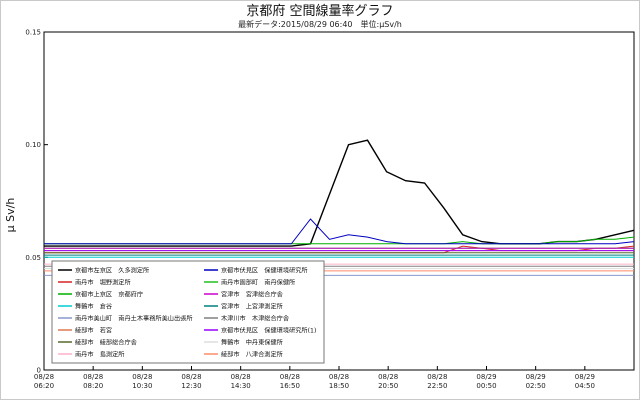 This screenshot has height=400, width=640. What do you see at coordinates (388, 386) in the screenshot?
I see `x-tick-time: 20:50` at bounding box center [388, 386].